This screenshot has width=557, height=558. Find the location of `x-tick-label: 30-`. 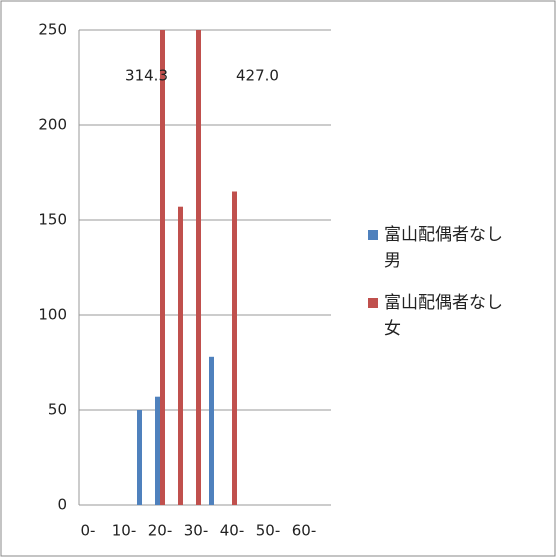

x-tick-label: 30- is located at coordinates (196, 531).